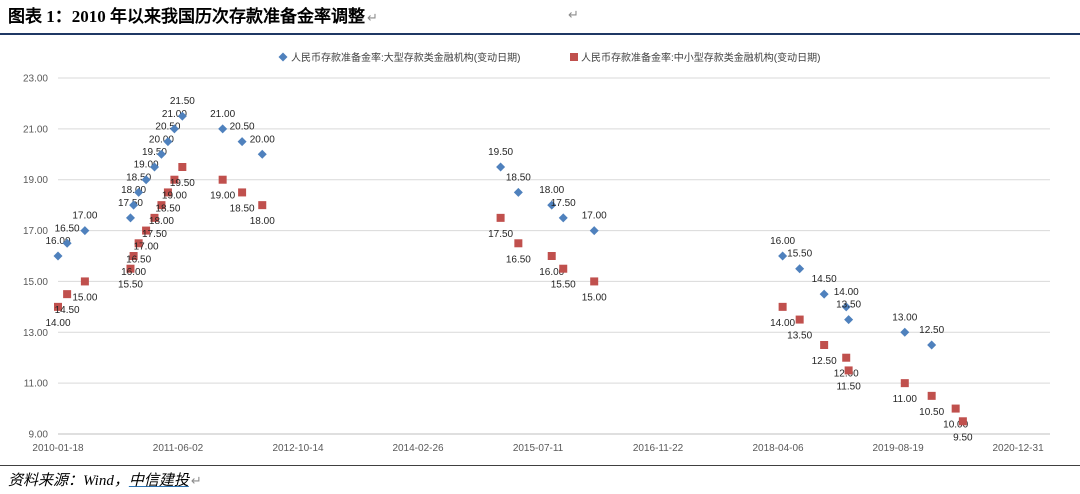 The image size is (1080, 494). Describe the element at coordinates (778, 448) in the screenshot. I see `x-tick-label: 2018-04-06` at that location.